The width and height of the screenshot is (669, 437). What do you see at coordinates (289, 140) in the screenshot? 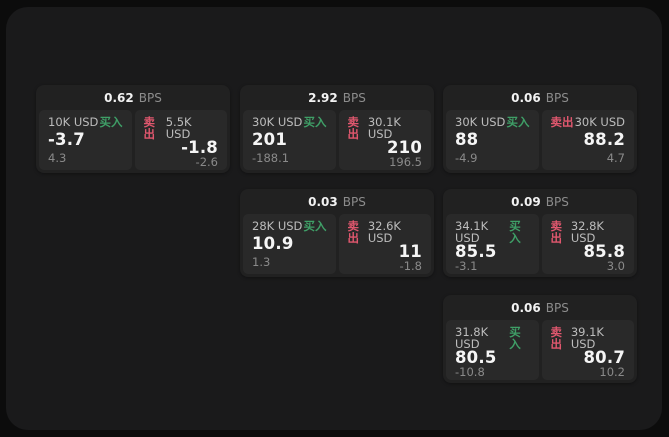
I see `buy-panel: 30K USD 买入 201 -188.1` at bounding box center [289, 140].